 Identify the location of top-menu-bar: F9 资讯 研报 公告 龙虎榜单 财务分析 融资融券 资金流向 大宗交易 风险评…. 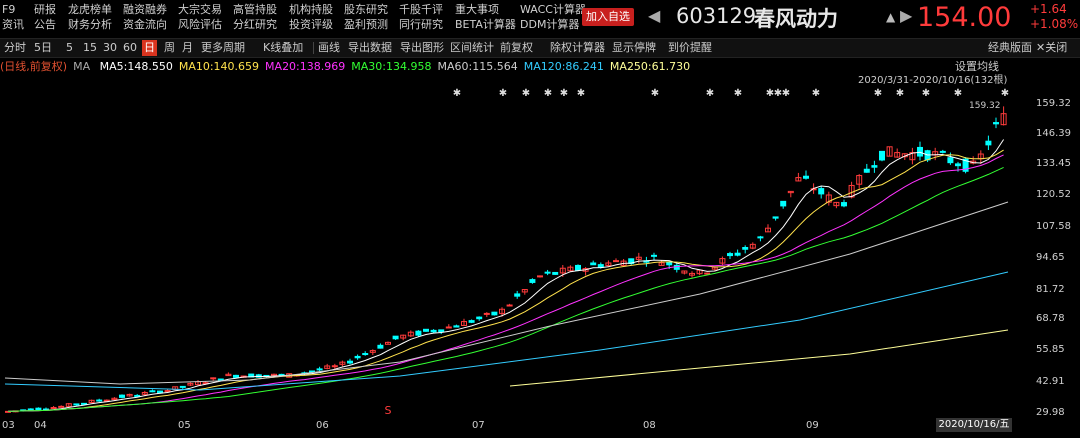
(540, 18).